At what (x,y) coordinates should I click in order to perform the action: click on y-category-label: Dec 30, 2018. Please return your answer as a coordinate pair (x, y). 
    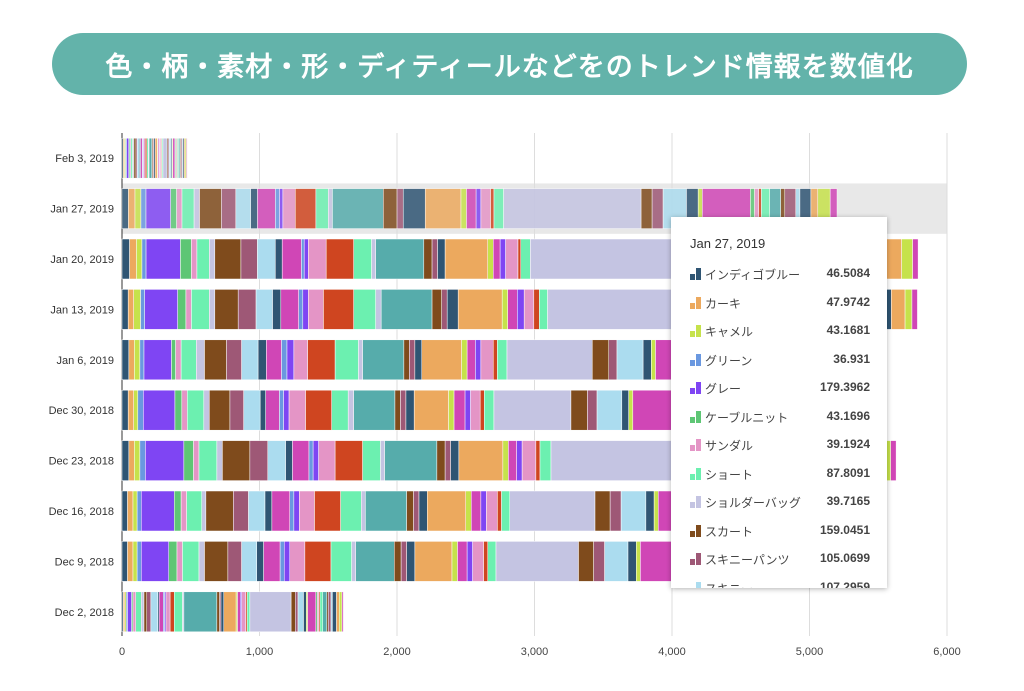
    Looking at the image, I should click on (81, 411).